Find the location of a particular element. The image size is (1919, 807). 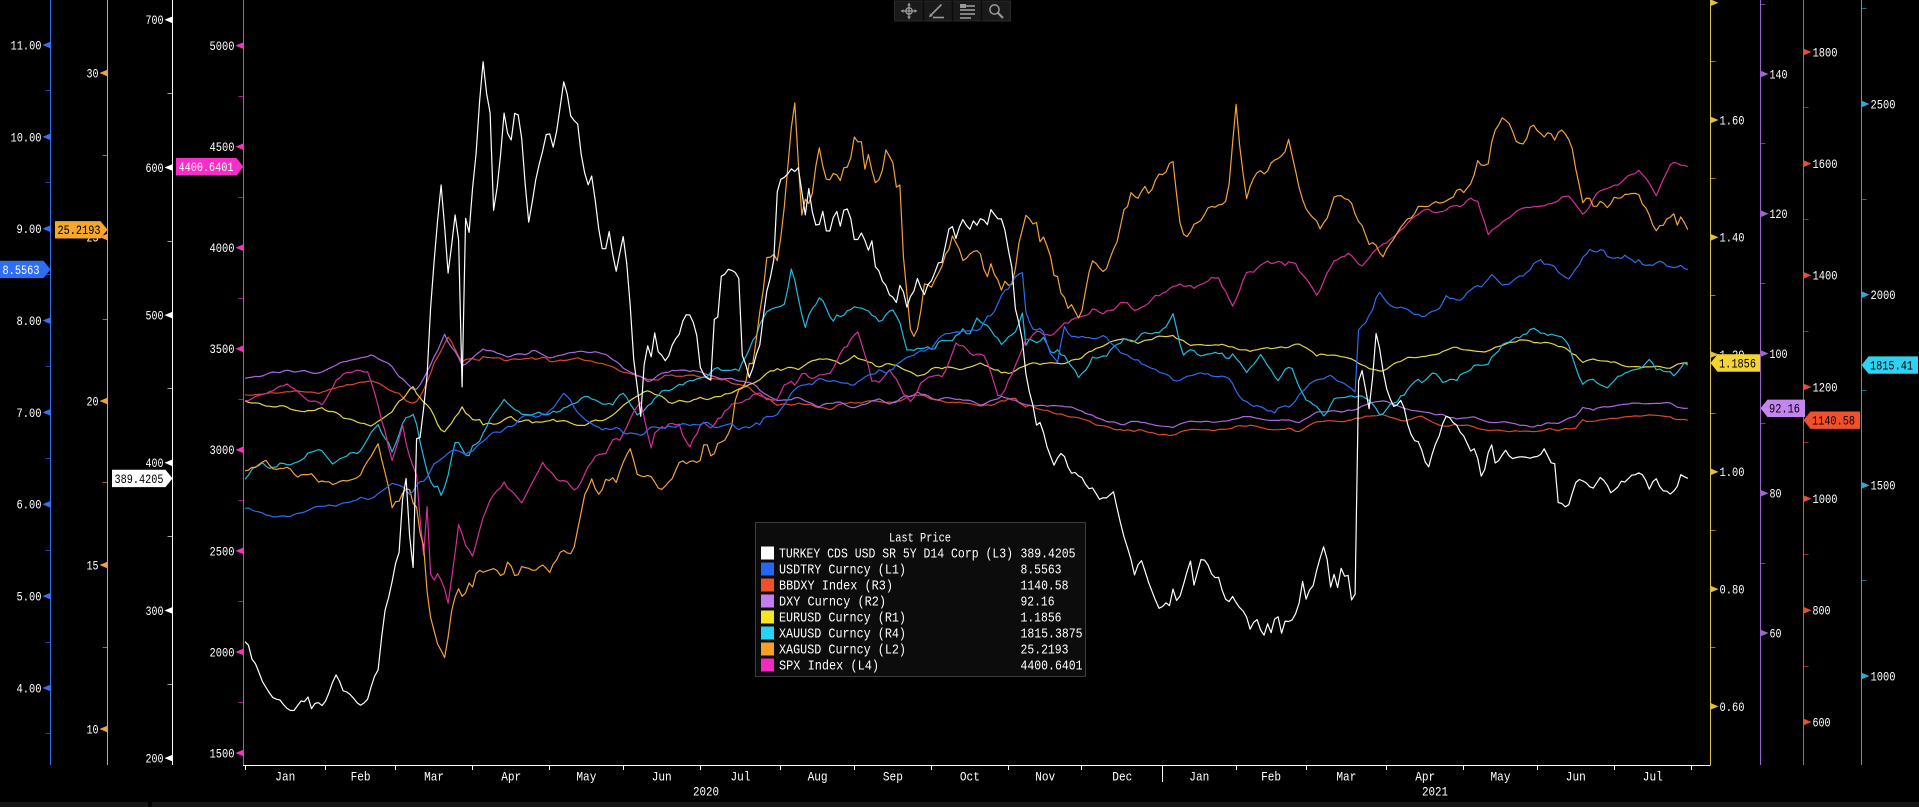

svg-text: SPX Index (L4) is located at coordinates (829, 667).